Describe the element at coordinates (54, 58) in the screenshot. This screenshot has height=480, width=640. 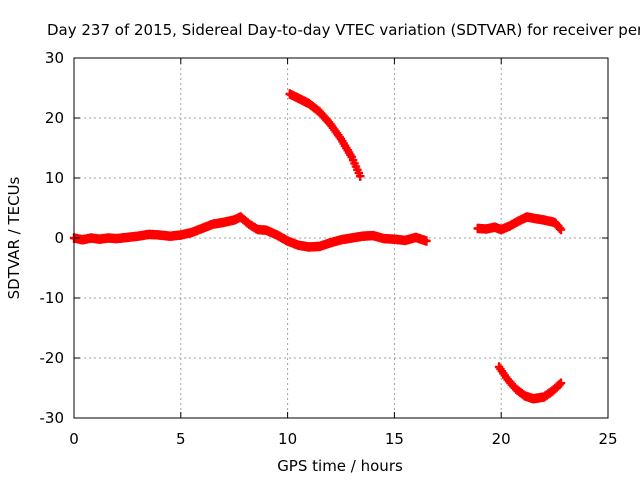
I see `y-tick-label: 30` at that location.